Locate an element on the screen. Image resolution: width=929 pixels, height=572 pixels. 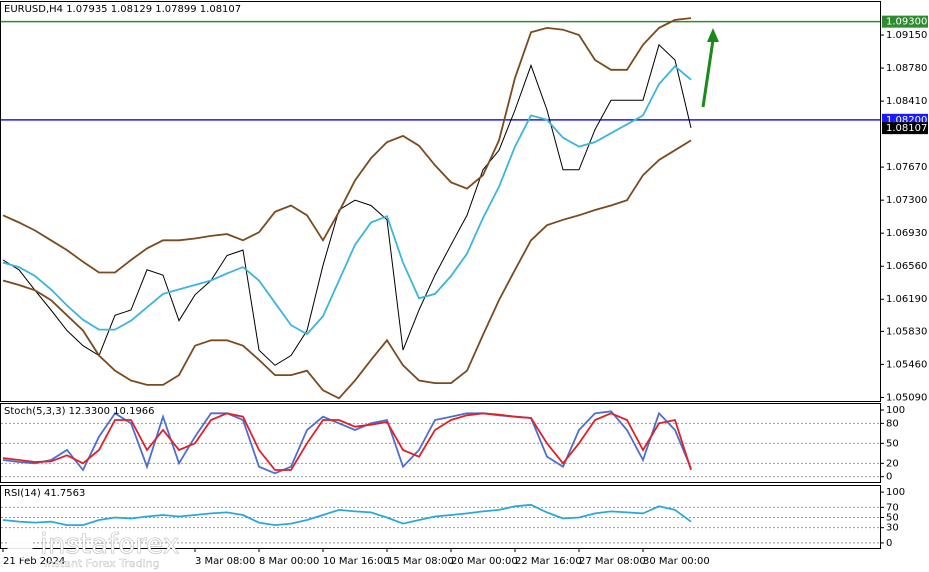
y-tick-label: 1.05460 is located at coordinates (906, 364).